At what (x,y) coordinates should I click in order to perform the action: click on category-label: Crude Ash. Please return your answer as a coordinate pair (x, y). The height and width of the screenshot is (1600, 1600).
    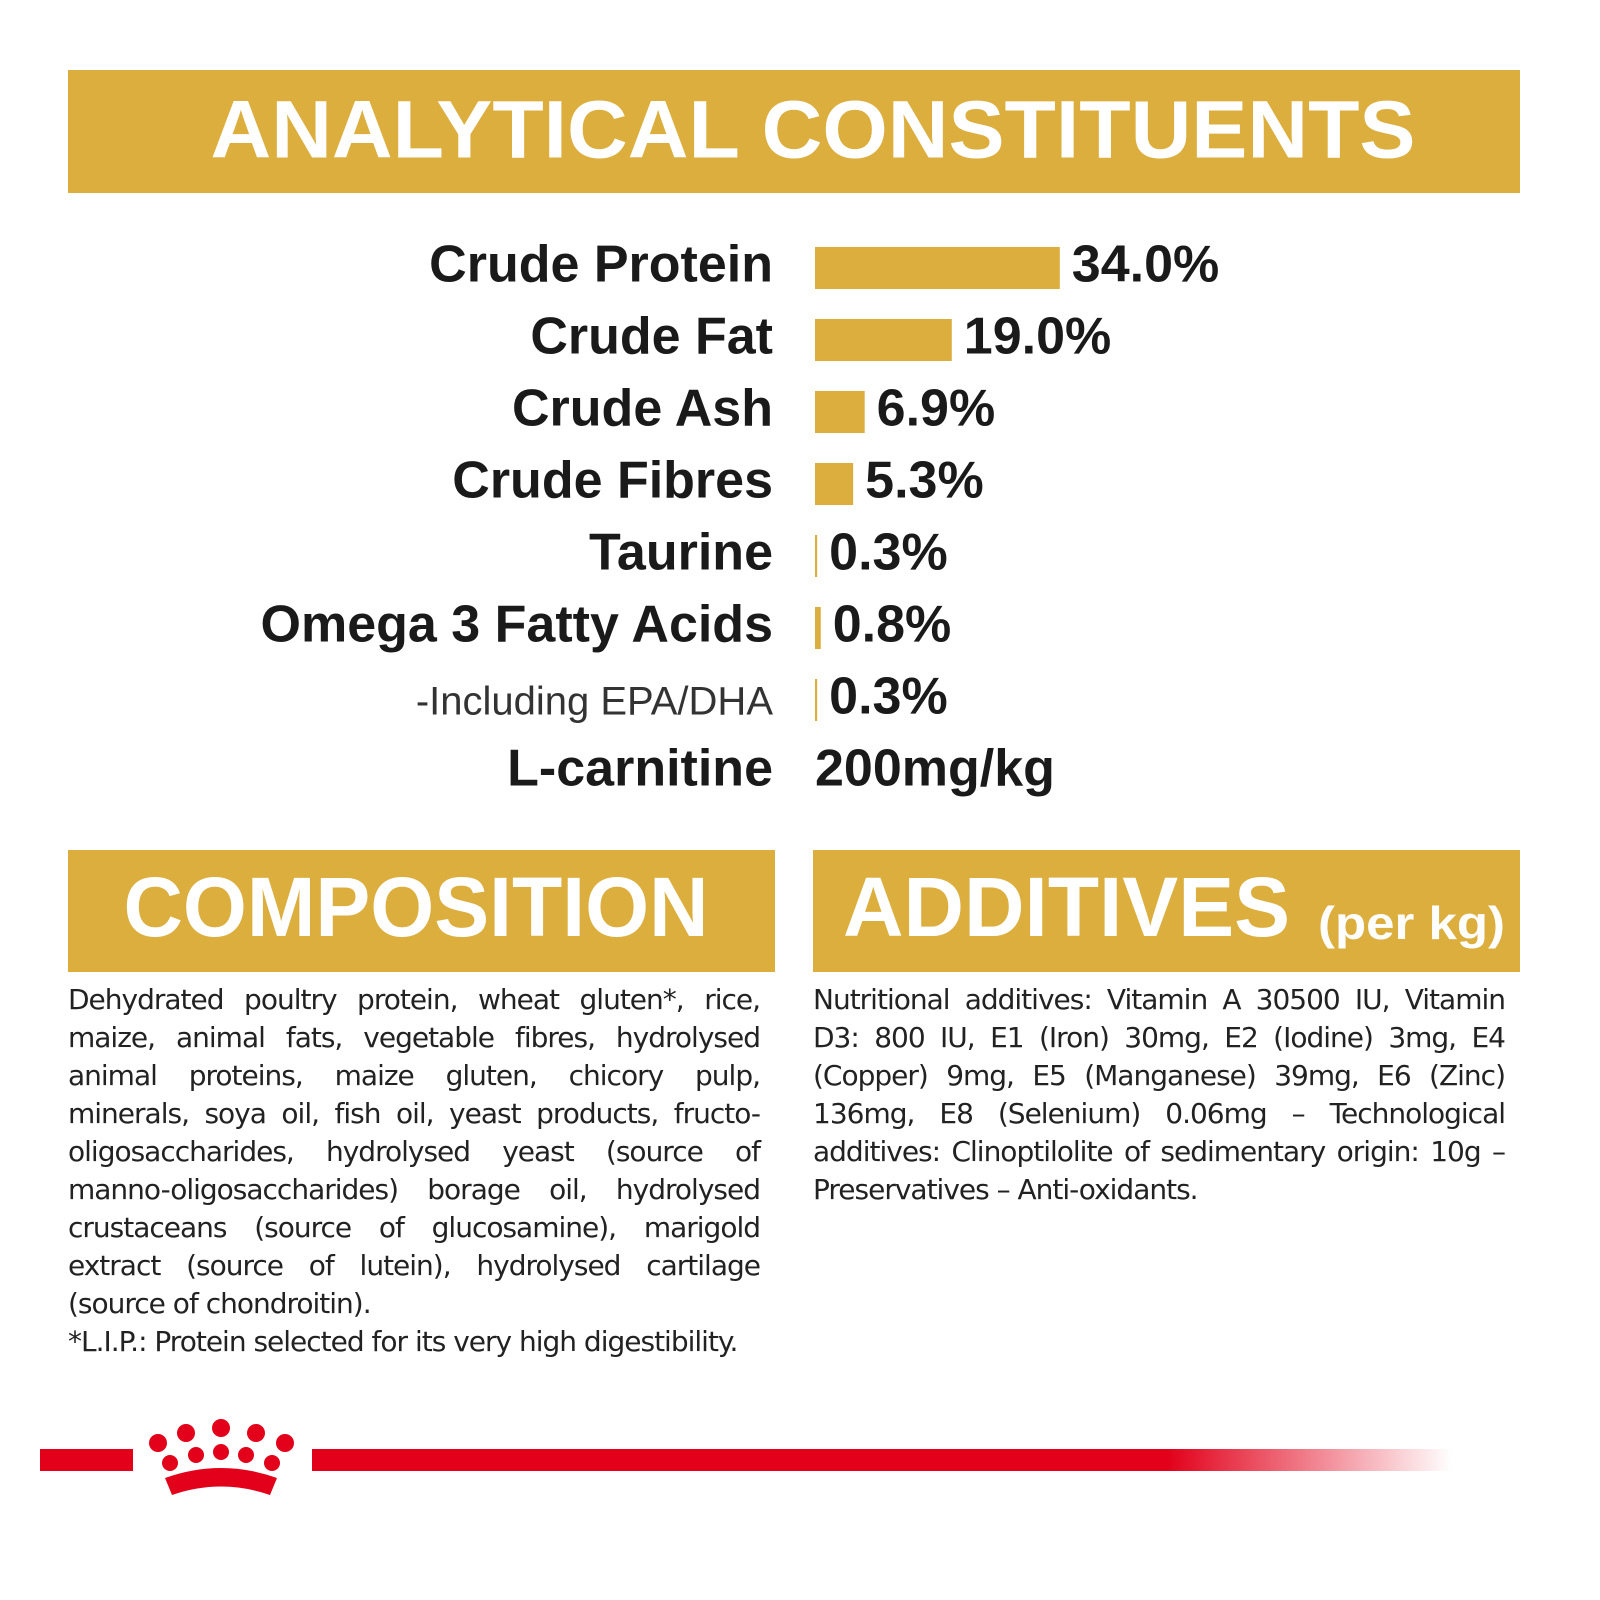
    Looking at the image, I should click on (642, 409).